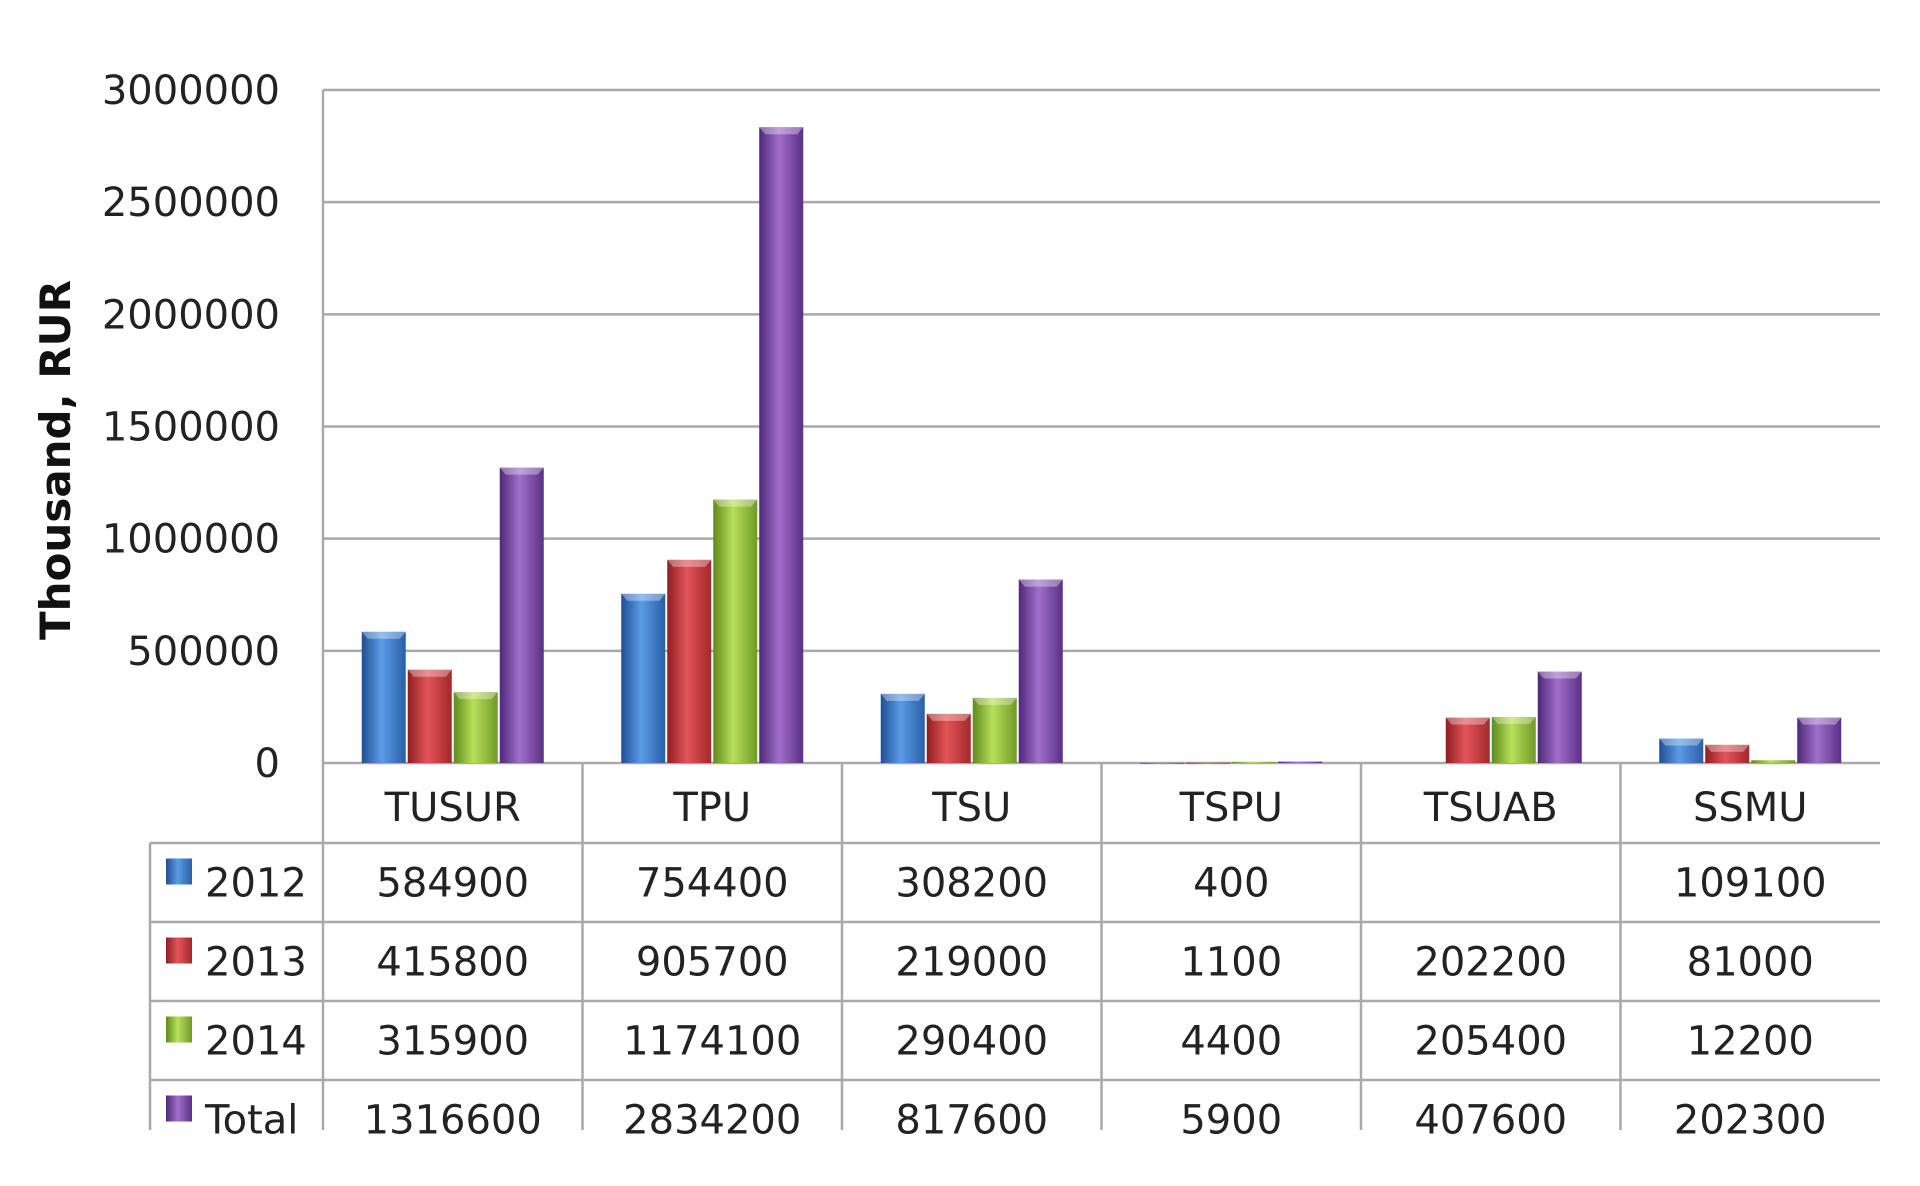  Describe the element at coordinates (712, 1042) in the screenshot. I see `data-label: 1174100` at that location.